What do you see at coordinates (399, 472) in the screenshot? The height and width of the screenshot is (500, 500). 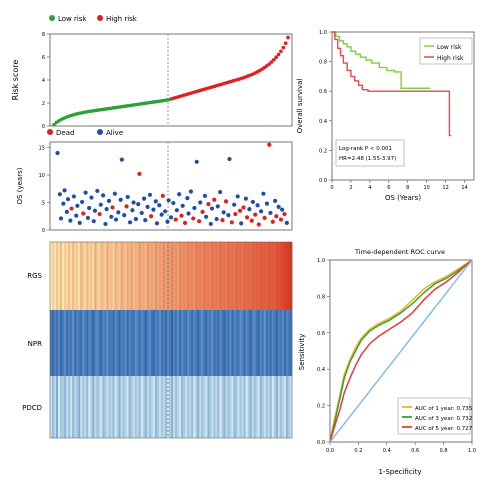 I see `roc-xlabel: 1-Specificity` at bounding box center [399, 472].